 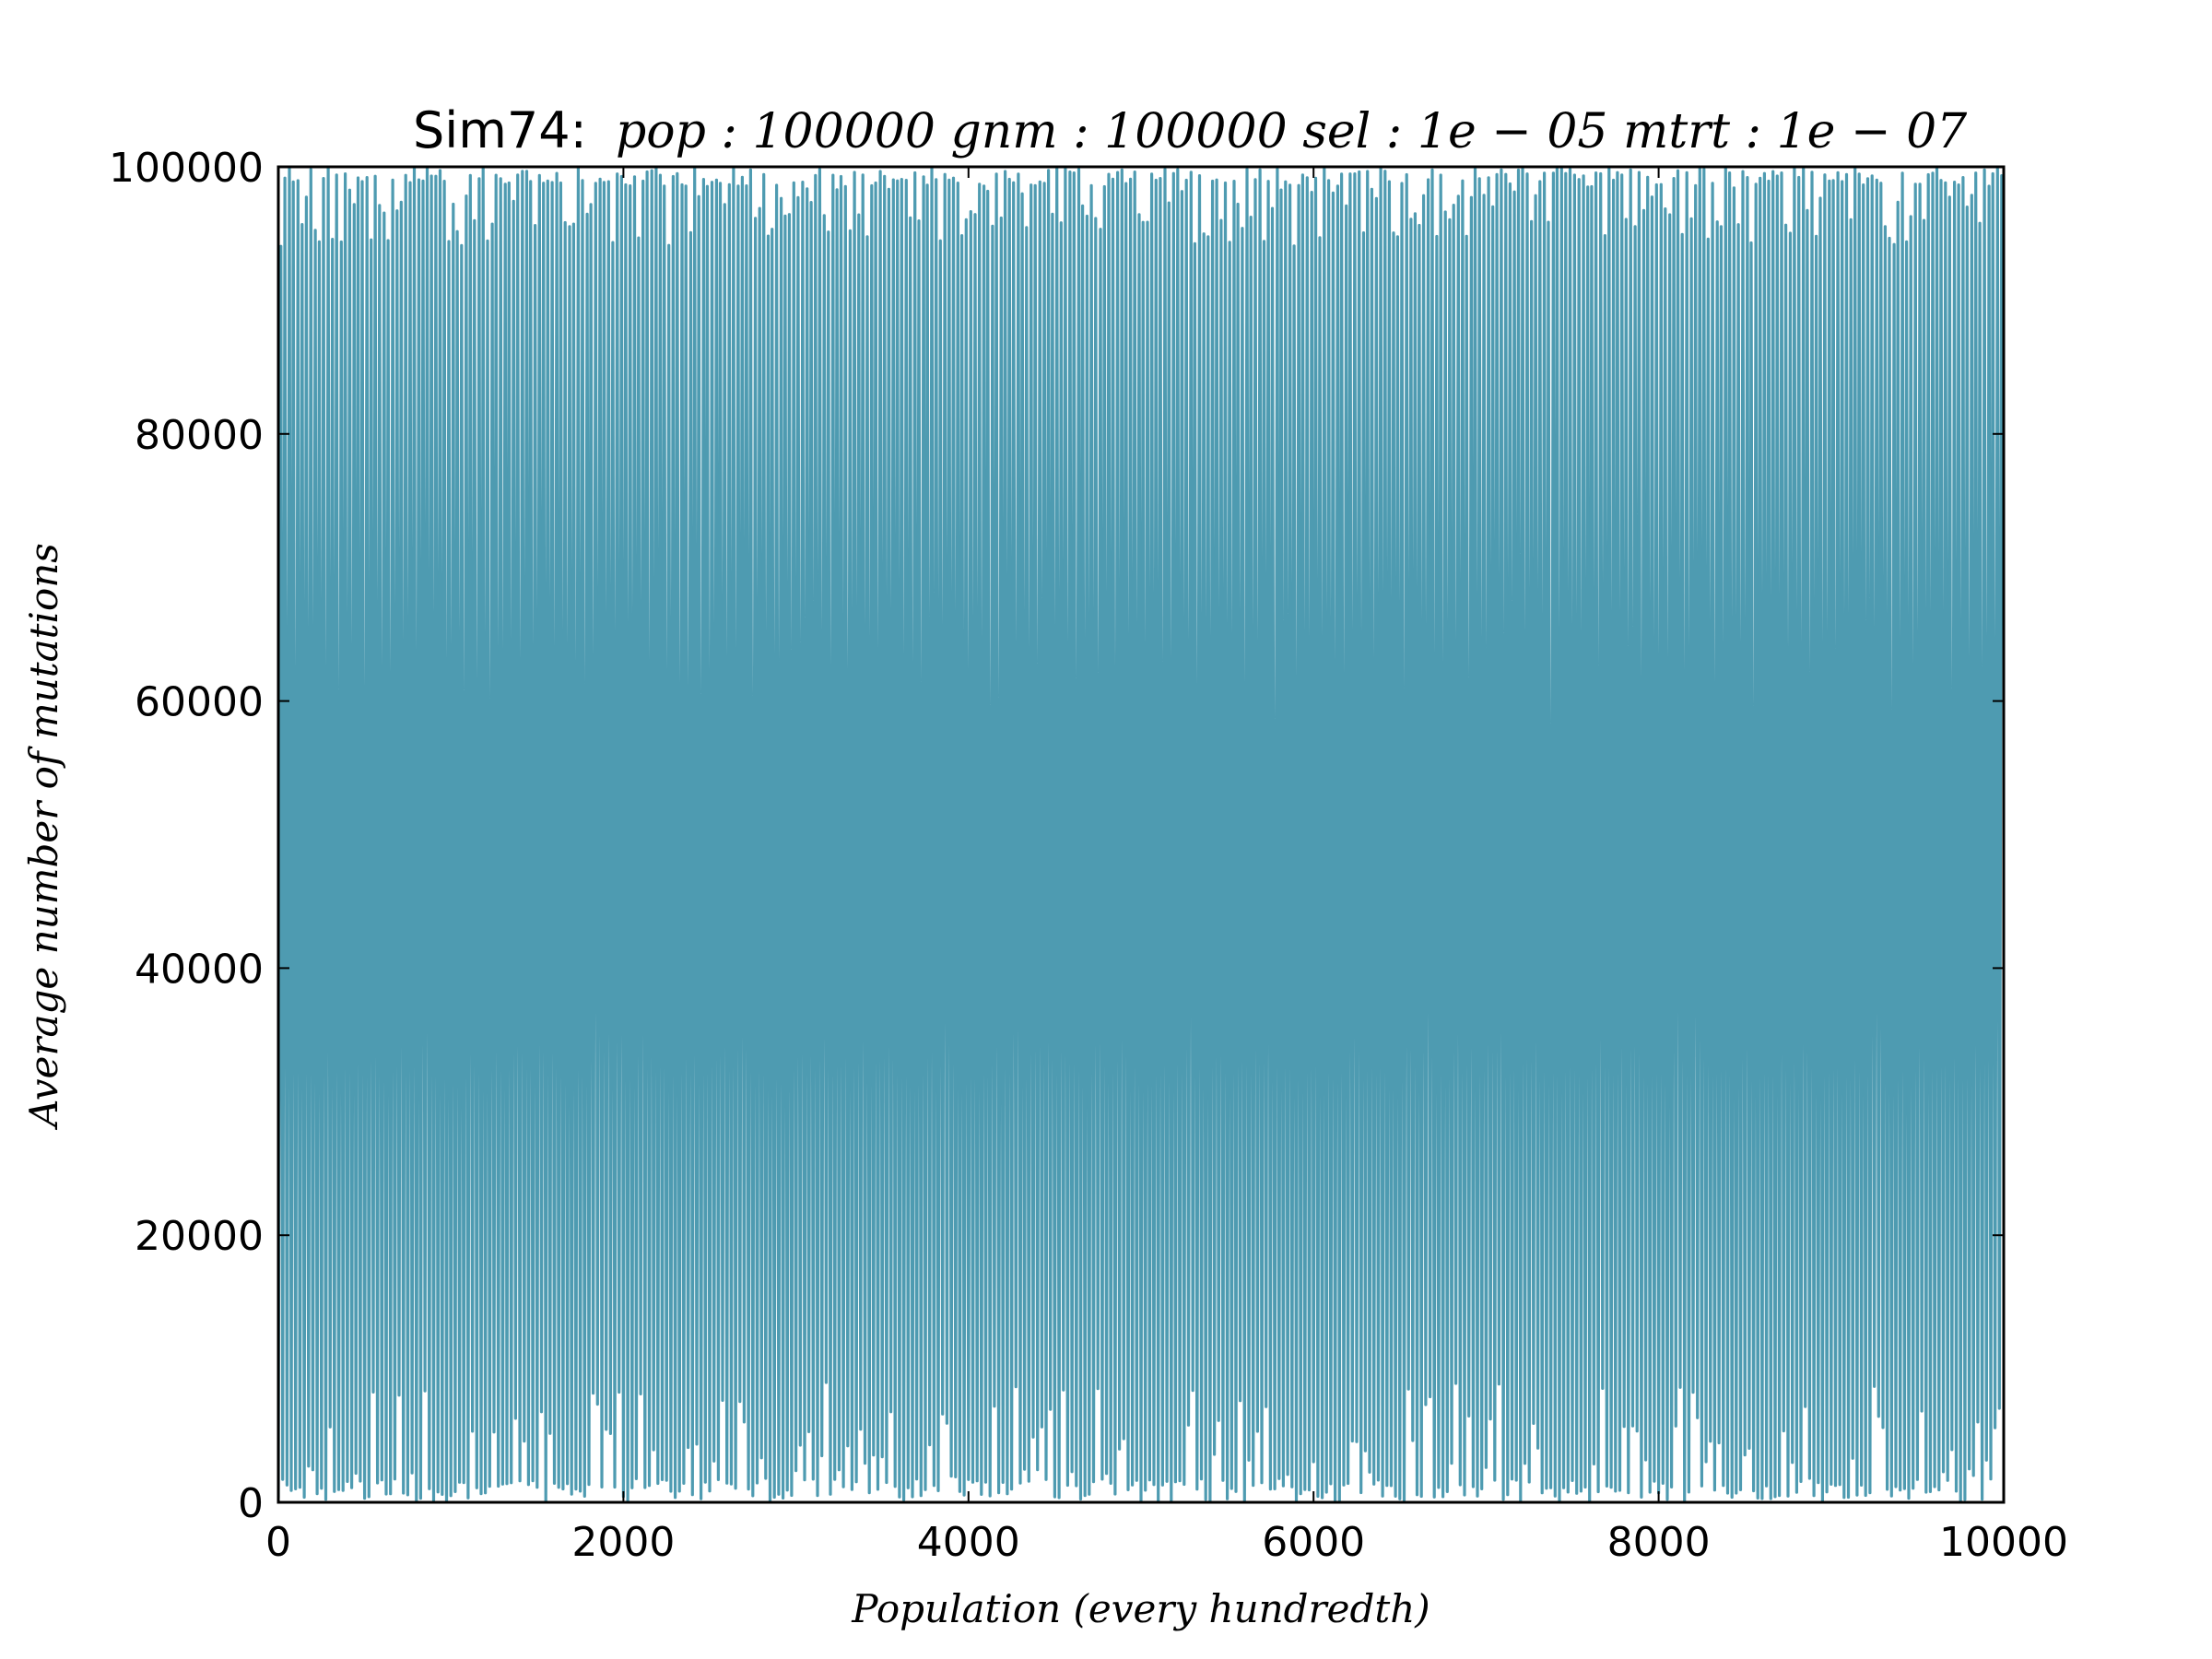 What do you see at coordinates (199, 435) in the screenshot?
I see `y-tick-label-4: 80000` at bounding box center [199, 435].